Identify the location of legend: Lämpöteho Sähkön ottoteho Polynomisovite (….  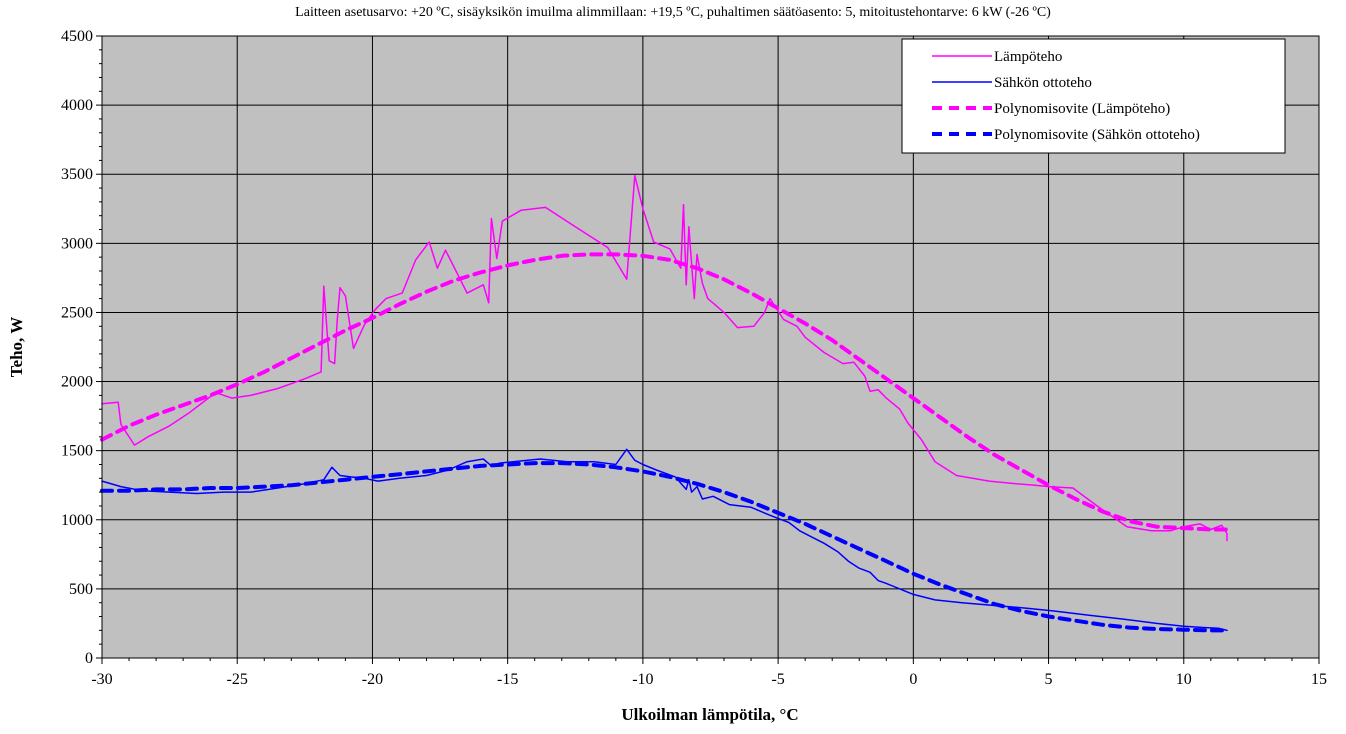
(1093, 96).